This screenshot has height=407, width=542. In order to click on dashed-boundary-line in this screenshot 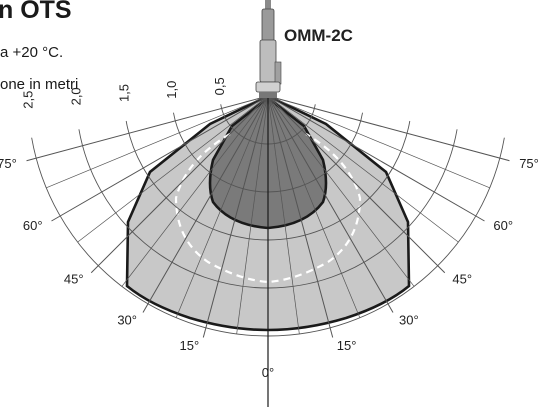, I will do `click(268, 208)`.